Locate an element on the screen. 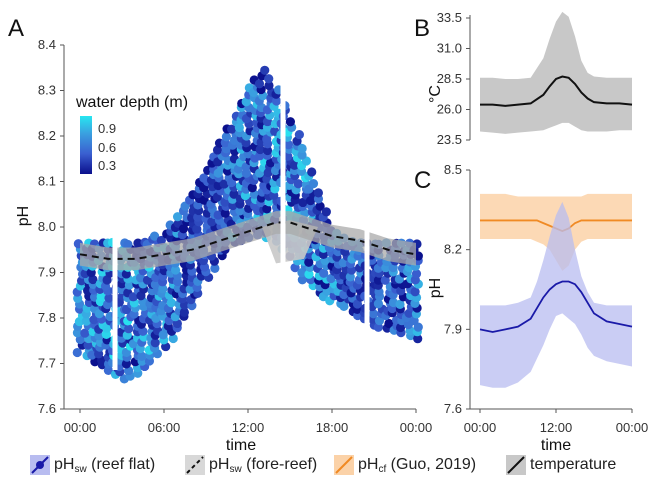  panel-a-y-tick-label: 8.2 is located at coordinates (47, 135).